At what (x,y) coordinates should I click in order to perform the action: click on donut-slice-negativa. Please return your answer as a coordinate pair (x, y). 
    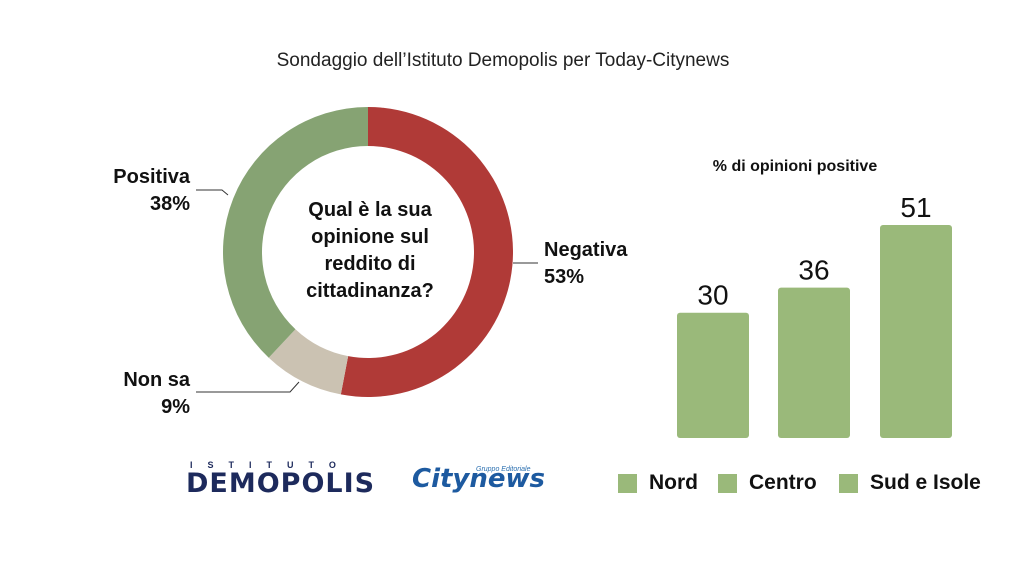
    Looking at the image, I should click on (427, 252).